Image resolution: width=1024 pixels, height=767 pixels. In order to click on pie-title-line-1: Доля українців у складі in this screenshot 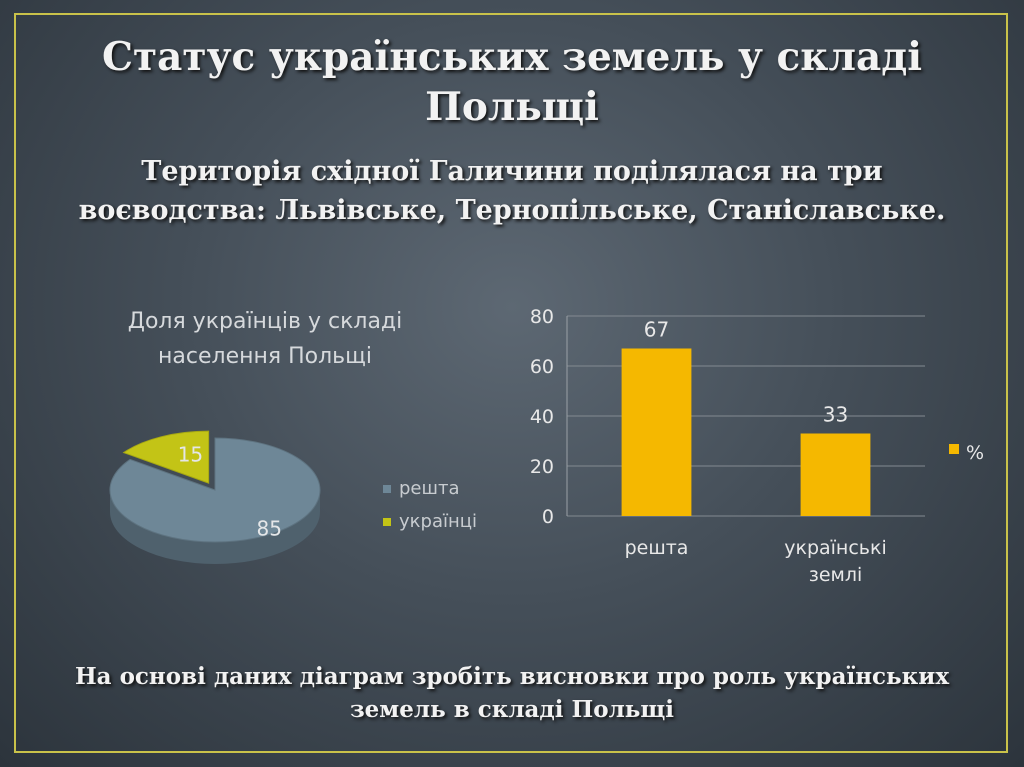, I will do `click(265, 321)`.